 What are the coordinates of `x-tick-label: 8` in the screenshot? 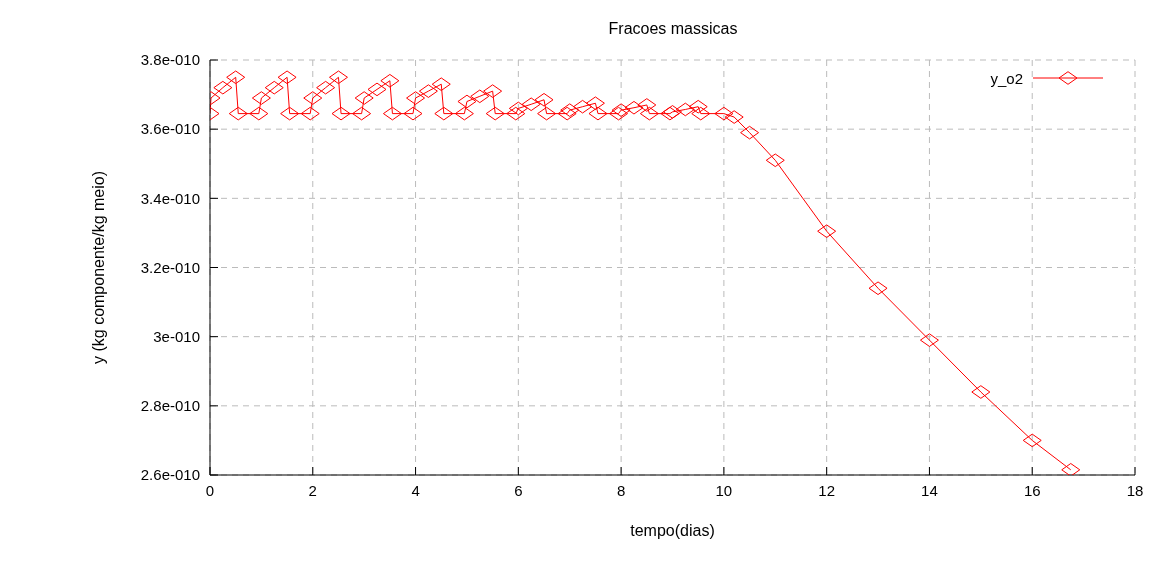 It's located at (621, 490).